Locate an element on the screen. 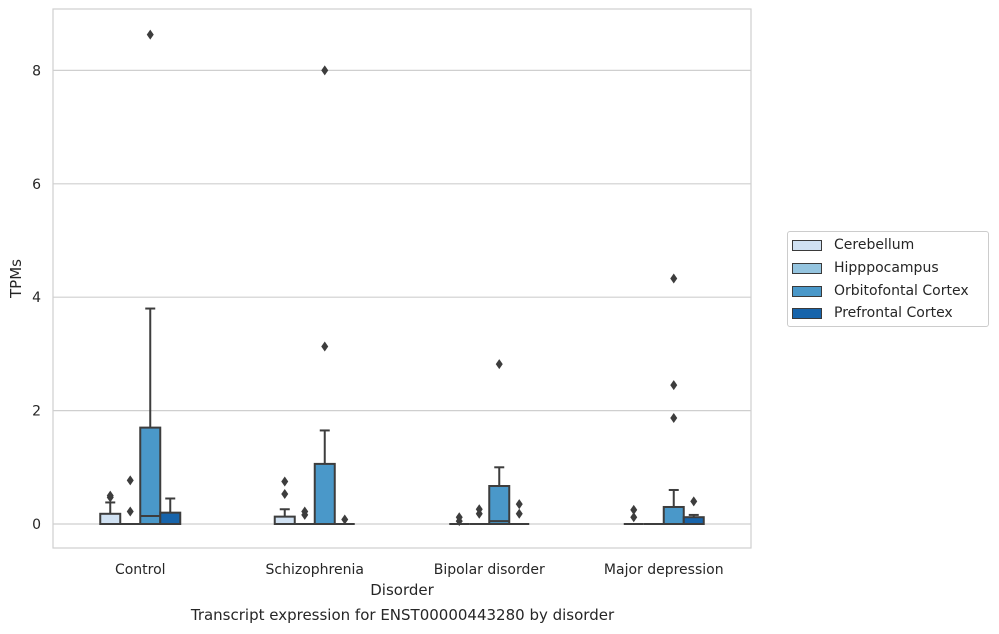 This screenshot has width=999, height=634. y-tick-label: 4 is located at coordinates (36, 298).